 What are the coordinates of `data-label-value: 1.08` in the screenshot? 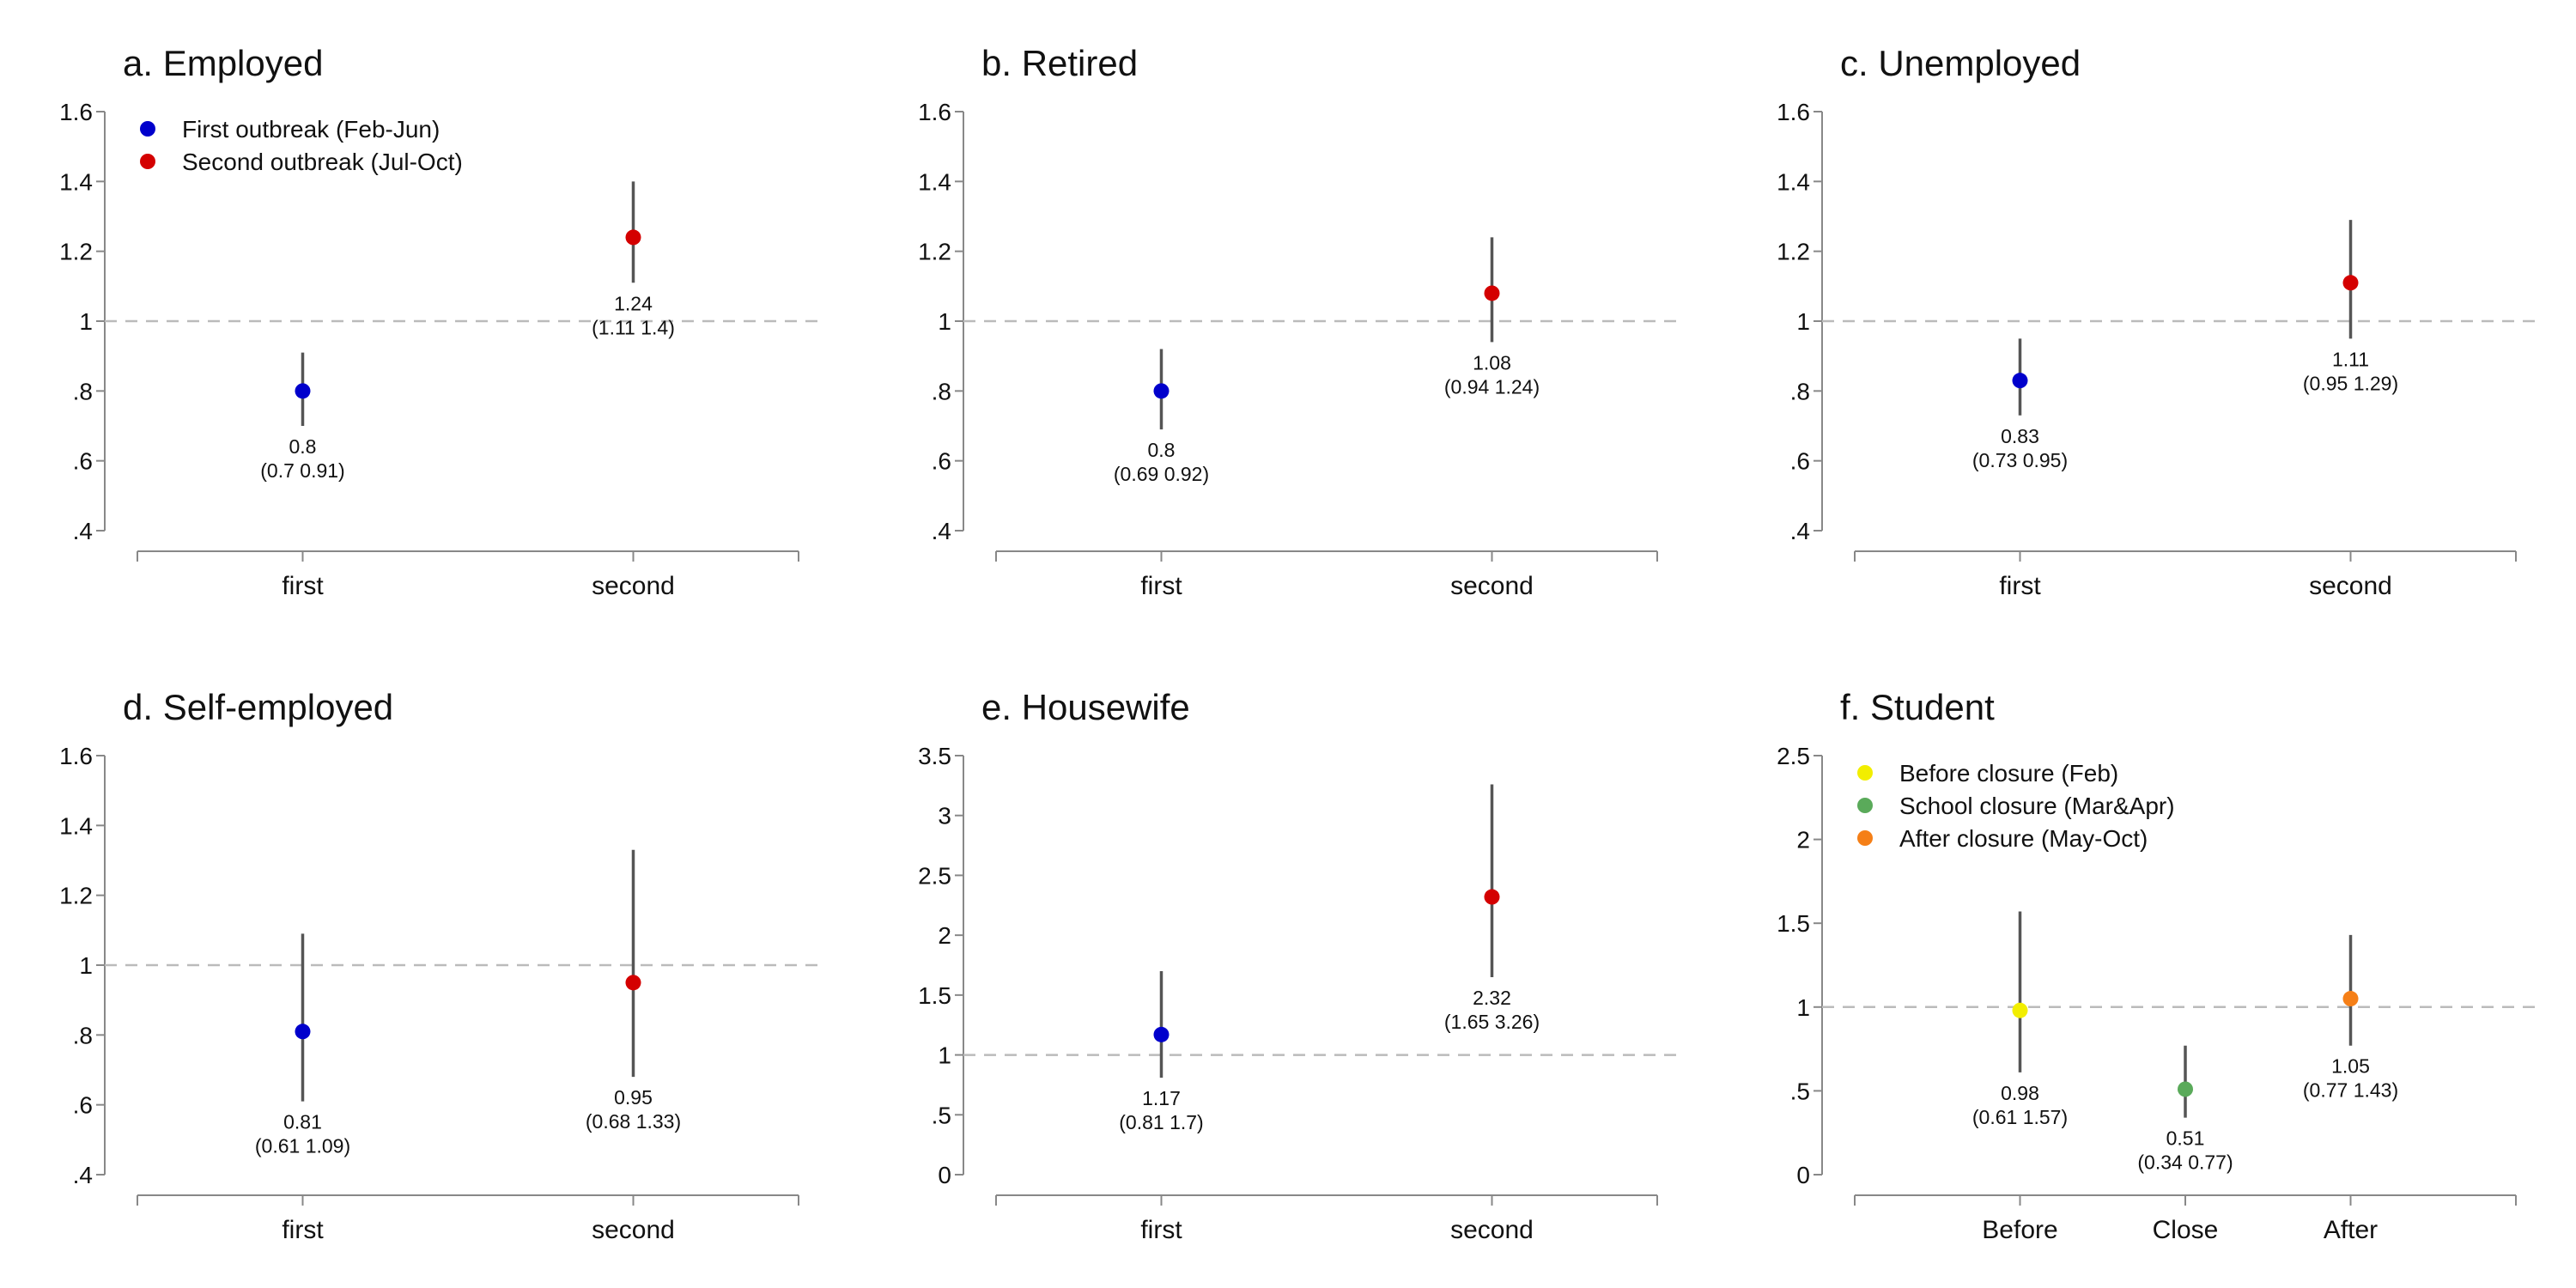 It's located at (1492, 362).